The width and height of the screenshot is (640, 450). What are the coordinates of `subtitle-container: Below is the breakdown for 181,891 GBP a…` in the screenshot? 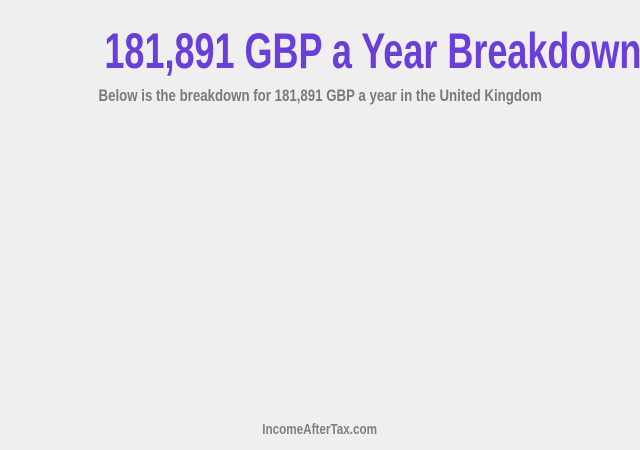 It's located at (320, 96).